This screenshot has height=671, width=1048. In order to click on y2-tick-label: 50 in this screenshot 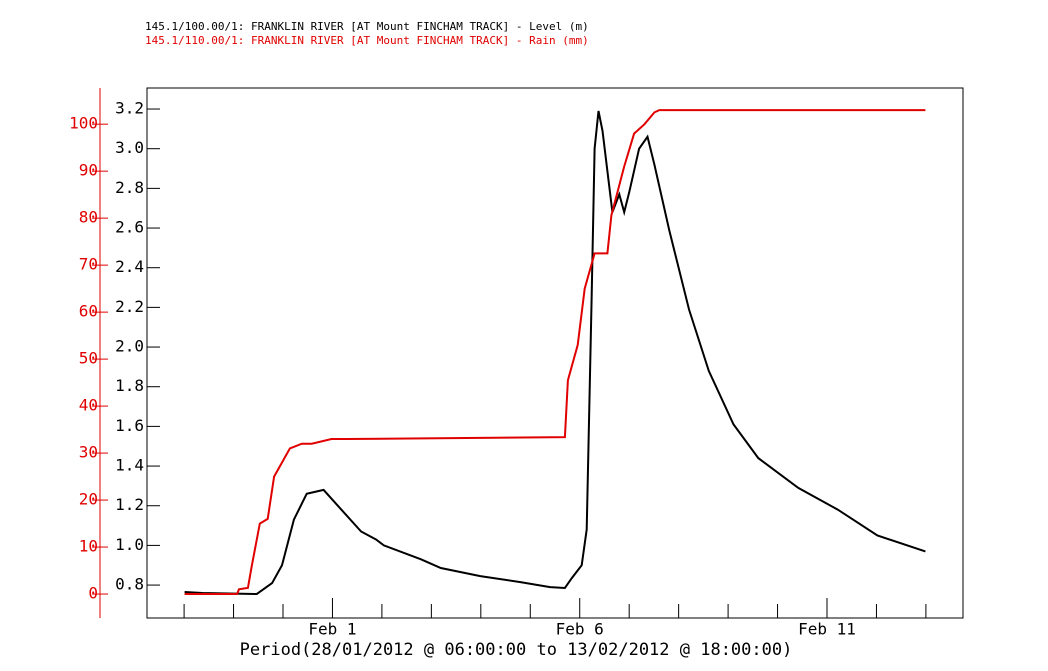, I will do `click(88, 358)`.